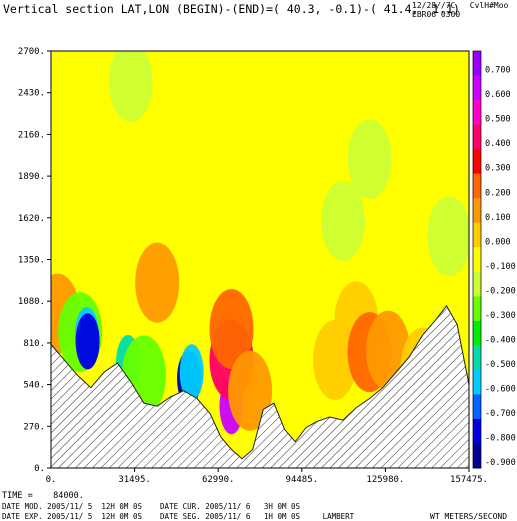 The width and height of the screenshot is (517, 521). Describe the element at coordinates (34, 344) in the screenshot. I see `y-tick-label: 810.` at that location.